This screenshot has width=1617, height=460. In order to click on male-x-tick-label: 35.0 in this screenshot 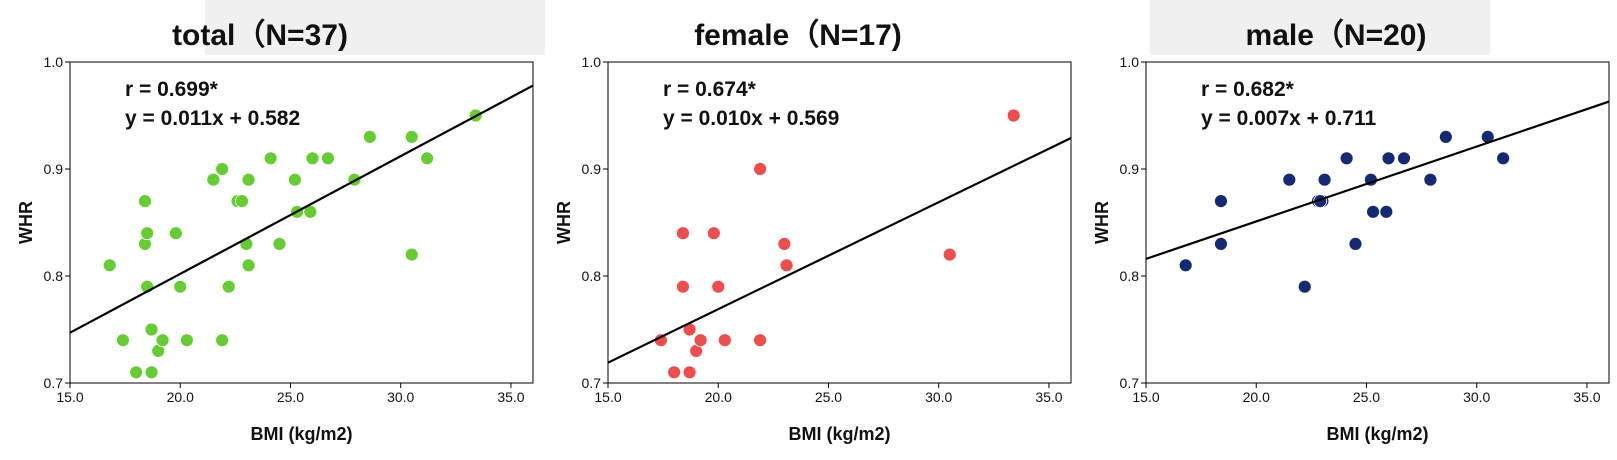, I will do `click(1586, 397)`.